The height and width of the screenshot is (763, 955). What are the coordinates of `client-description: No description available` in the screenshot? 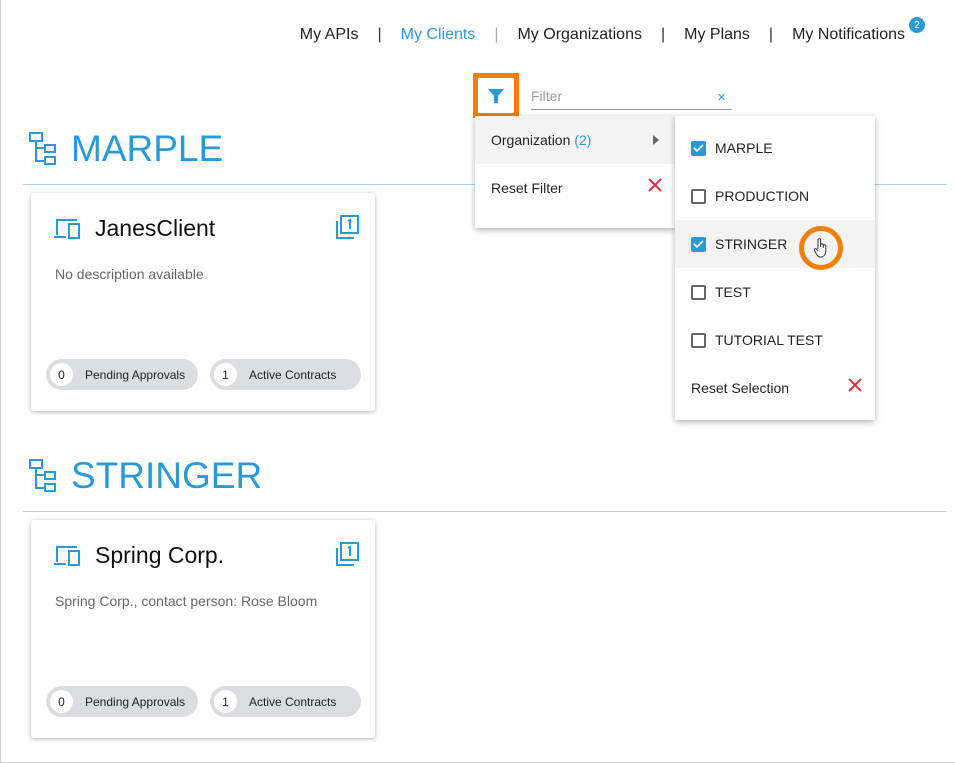 It's located at (129, 274).